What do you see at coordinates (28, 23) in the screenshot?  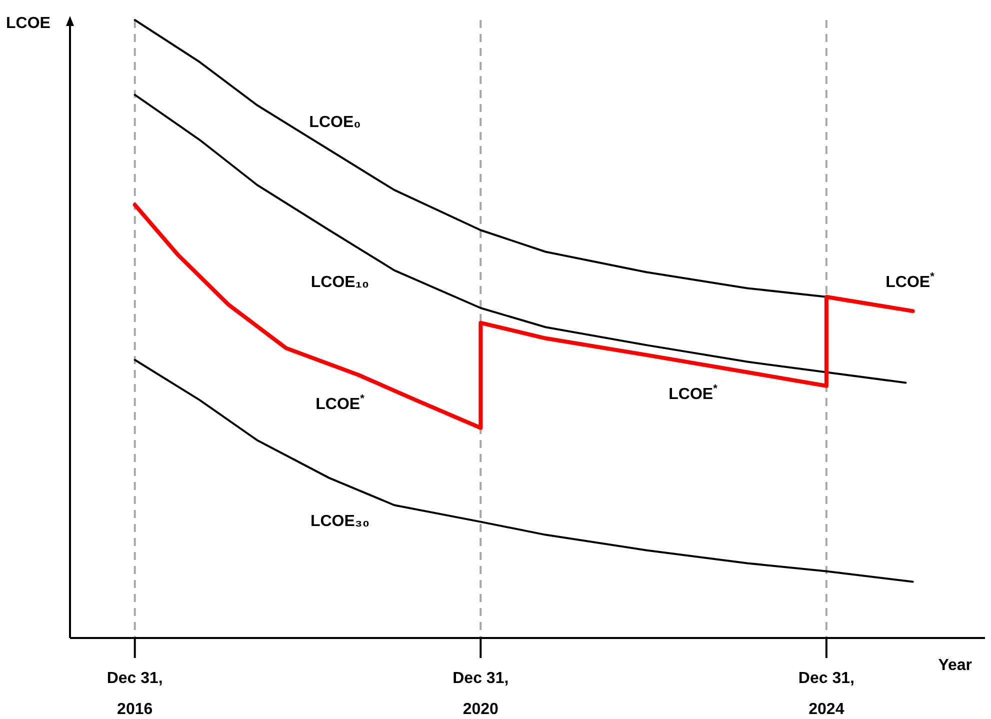 I see `y-axis-title: LCOE` at bounding box center [28, 23].